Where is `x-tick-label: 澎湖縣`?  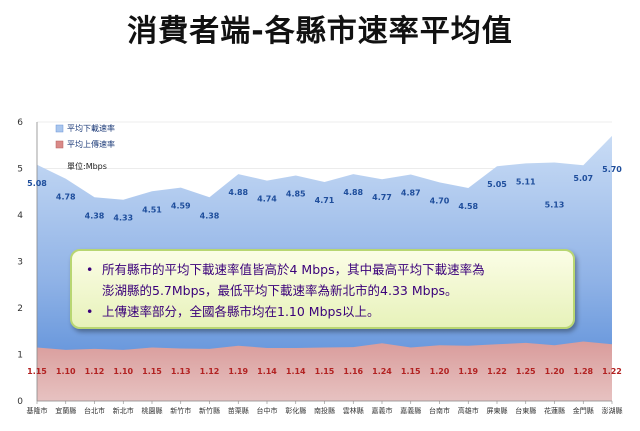
x-tick-label: 澎湖縣 is located at coordinates (612, 410).